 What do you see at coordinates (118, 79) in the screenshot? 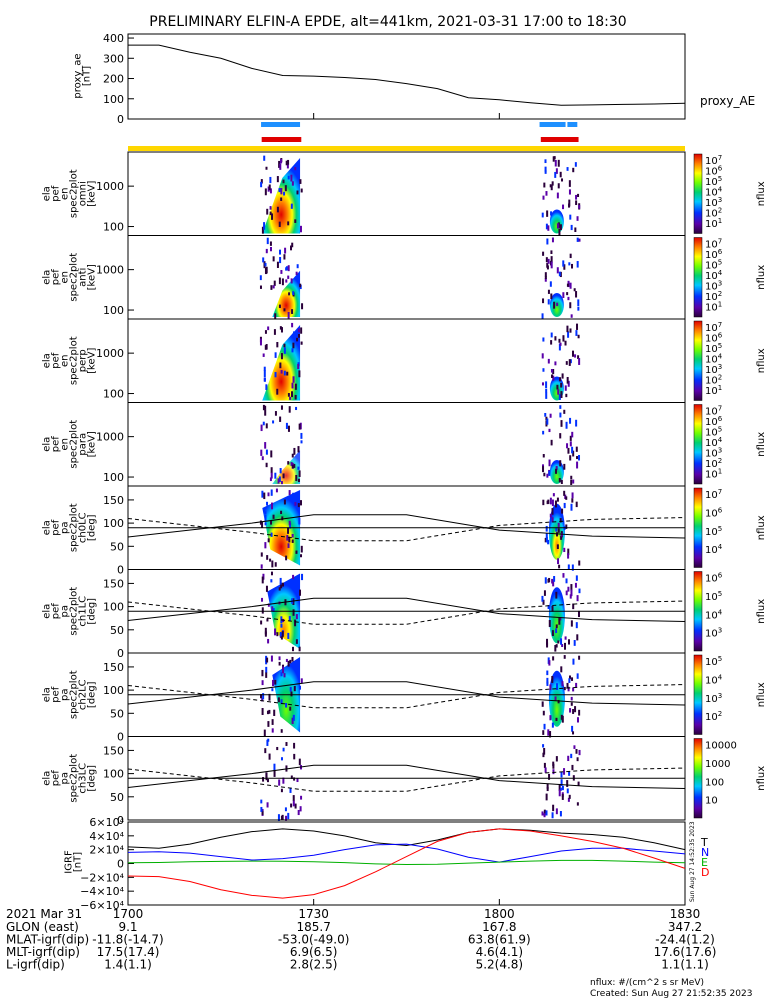
I see `proxy-ae-y-ticks: 400 300 200 100 0` at bounding box center [118, 79].